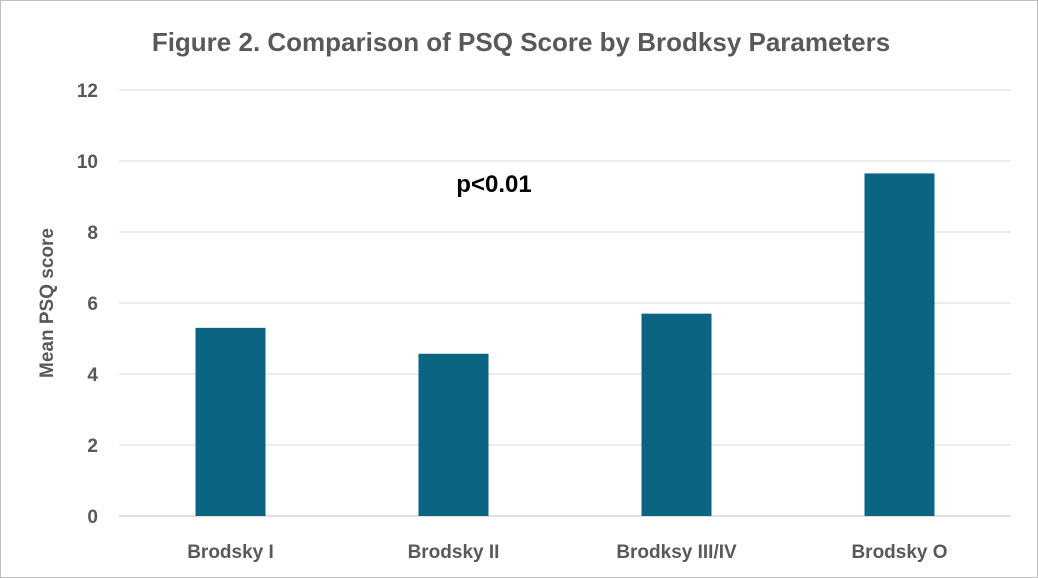 The image size is (1038, 578). What do you see at coordinates (92, 517) in the screenshot?
I see `y-tick-label: 0` at bounding box center [92, 517].